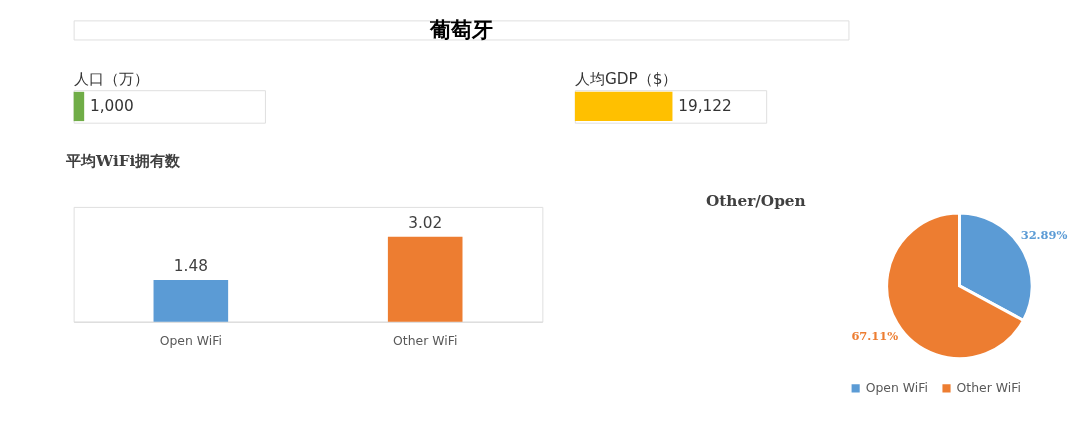  I want to click on text: 葡萄牙, so click(460, 29).